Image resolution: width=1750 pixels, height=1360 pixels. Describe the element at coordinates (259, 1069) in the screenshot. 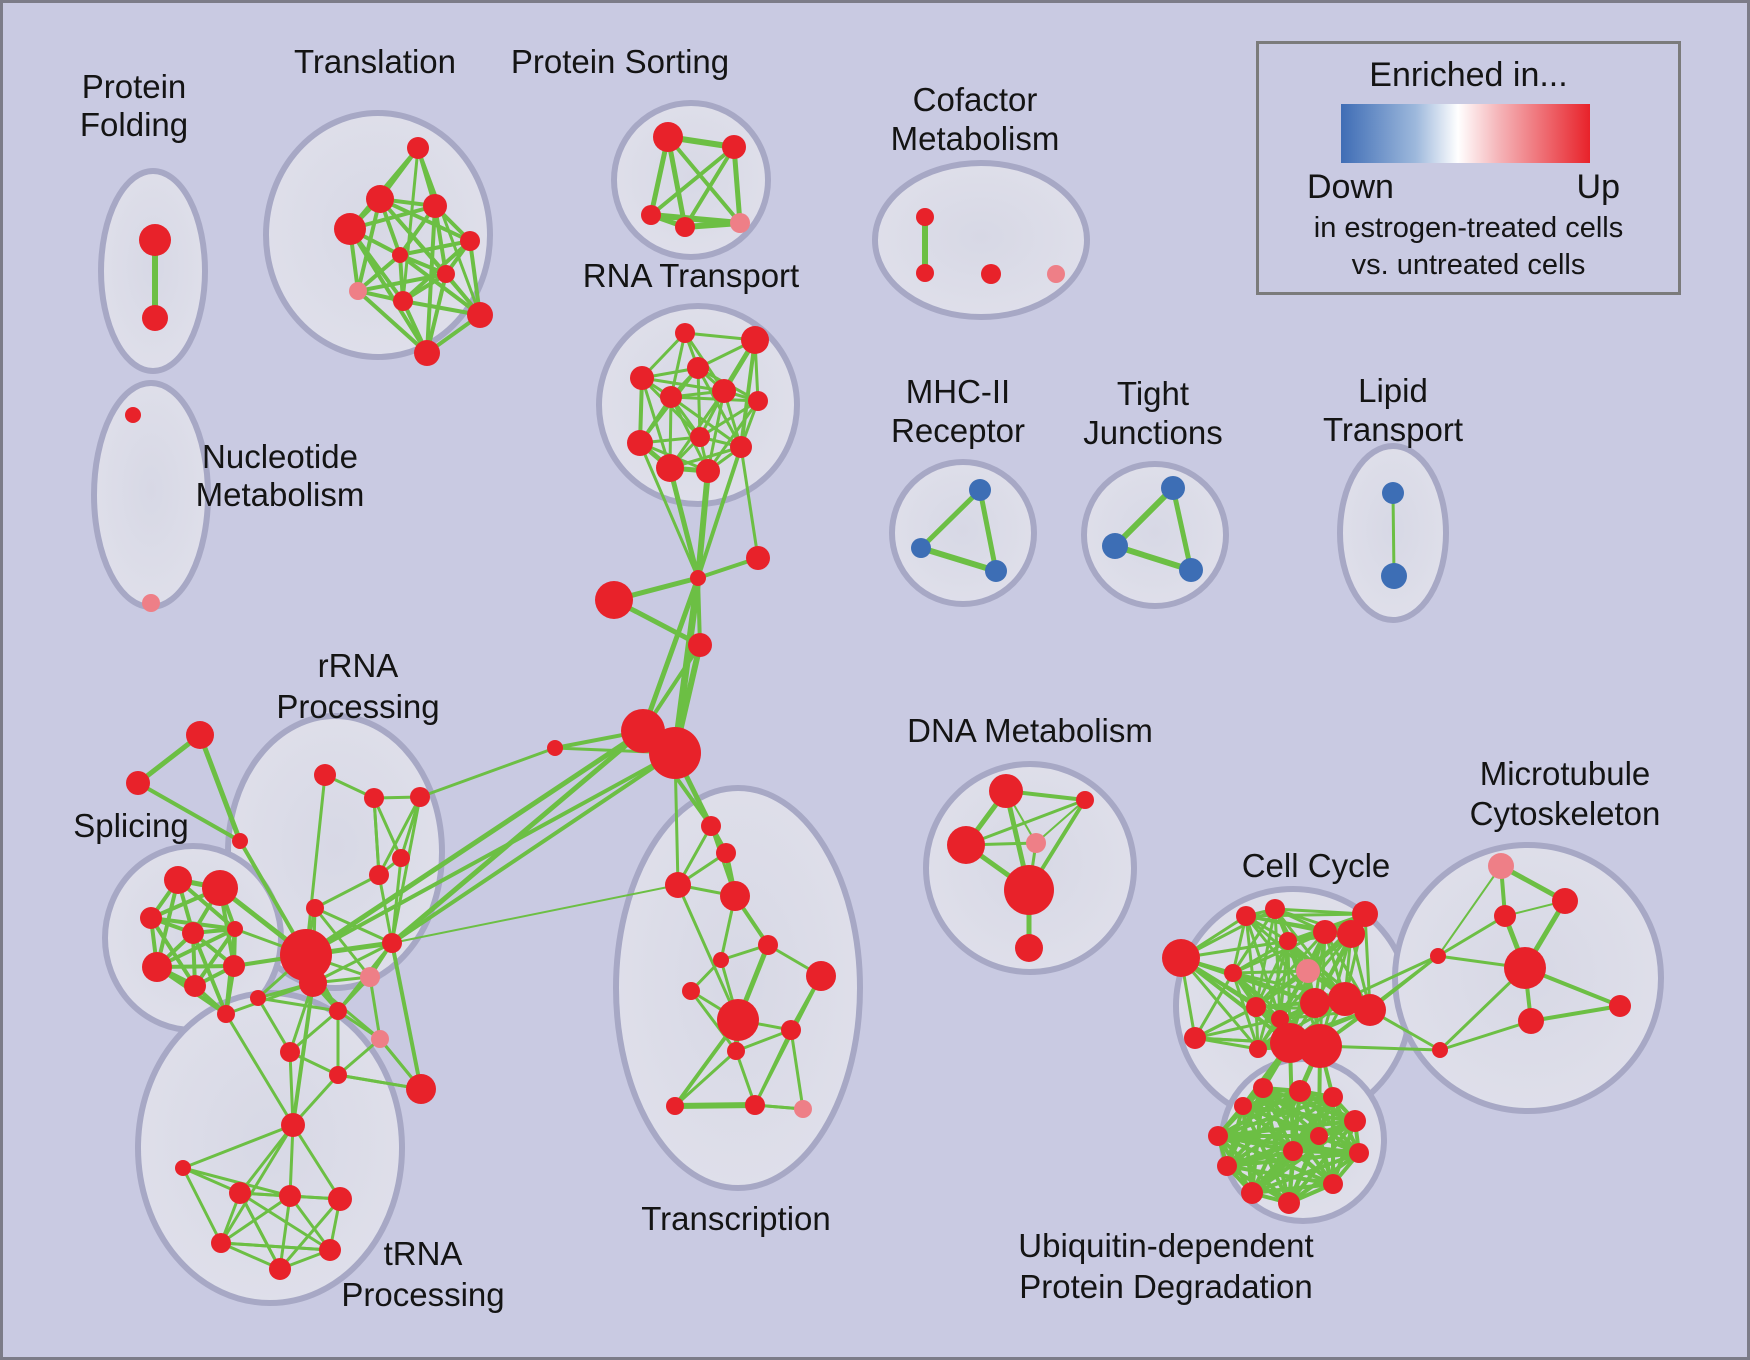

I see `edge-splicing--trna-processing` at that location.